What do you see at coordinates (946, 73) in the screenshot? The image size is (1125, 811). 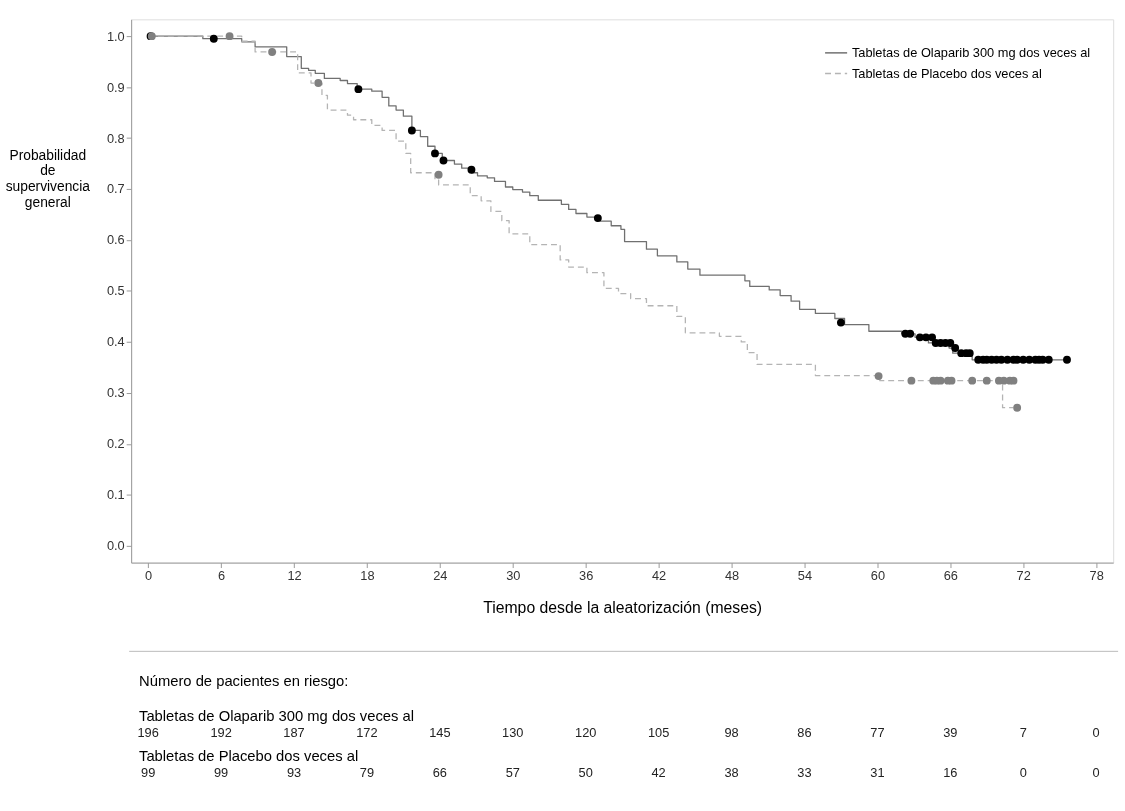 I see `legend-label: Tabletas de Placebo dos veces al` at bounding box center [946, 73].